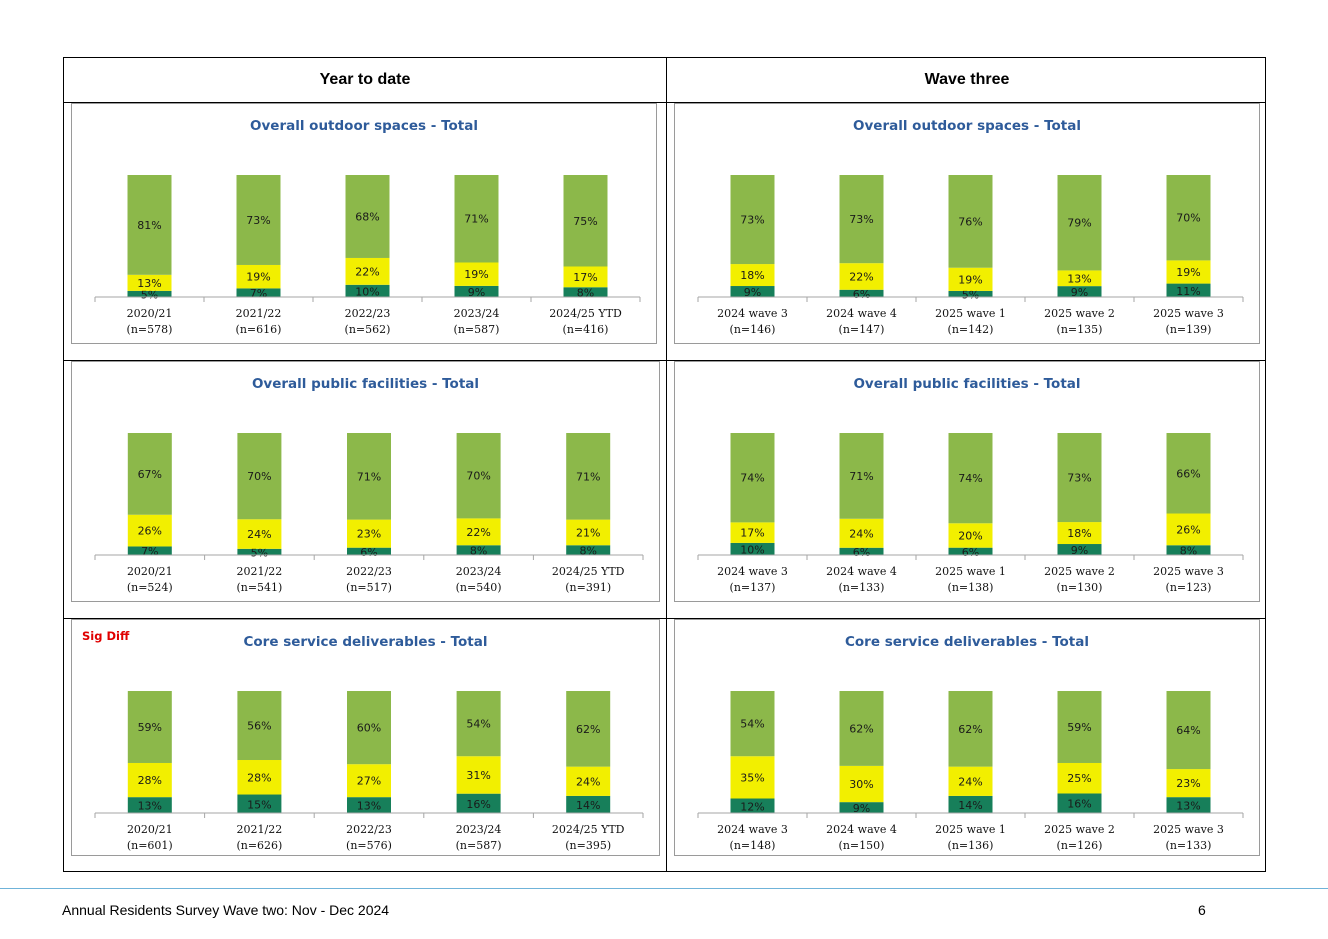 This screenshot has width=1328, height=939. I want to click on chart-title: Core service deliverables - Total, so click(366, 642).